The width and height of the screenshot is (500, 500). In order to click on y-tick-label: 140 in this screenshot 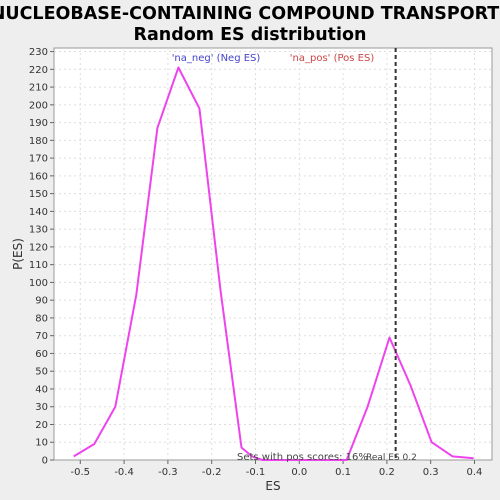, I will do `click(38, 212)`.